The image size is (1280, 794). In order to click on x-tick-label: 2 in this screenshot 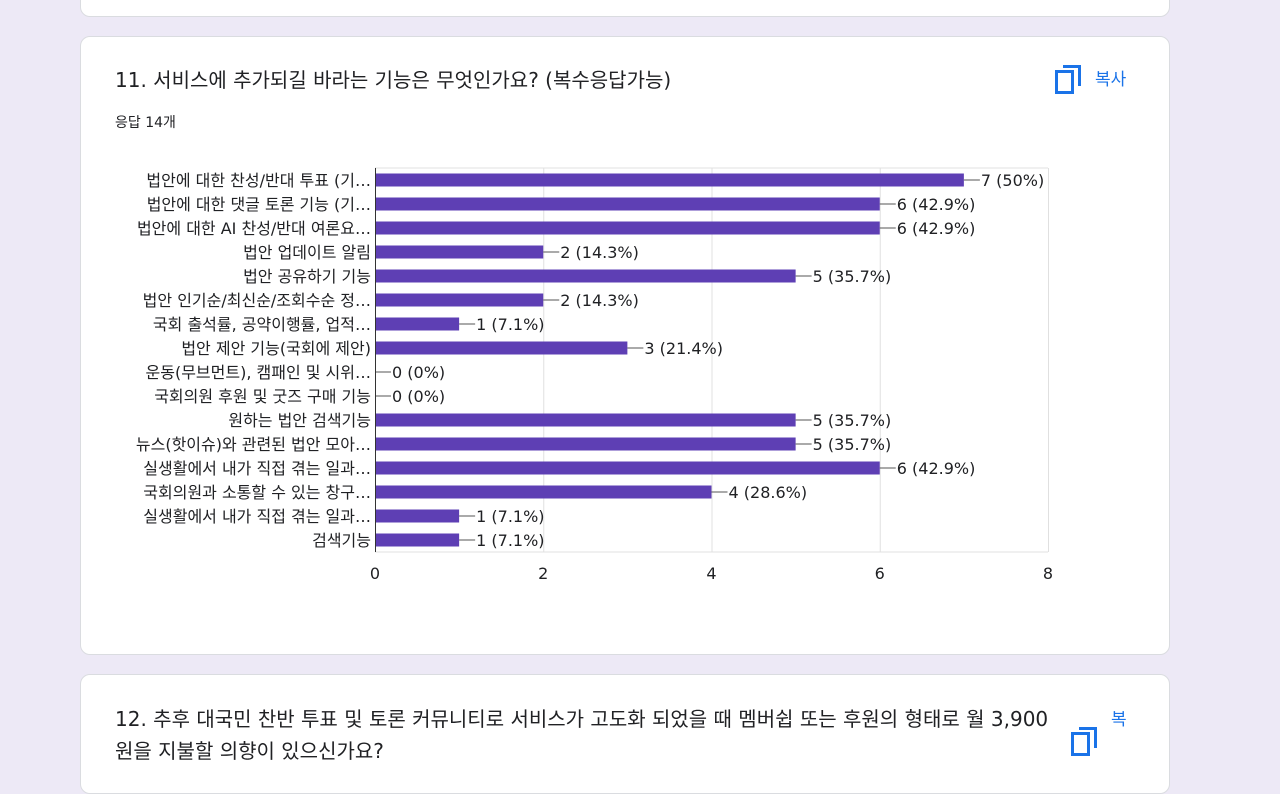, I will do `click(543, 573)`.